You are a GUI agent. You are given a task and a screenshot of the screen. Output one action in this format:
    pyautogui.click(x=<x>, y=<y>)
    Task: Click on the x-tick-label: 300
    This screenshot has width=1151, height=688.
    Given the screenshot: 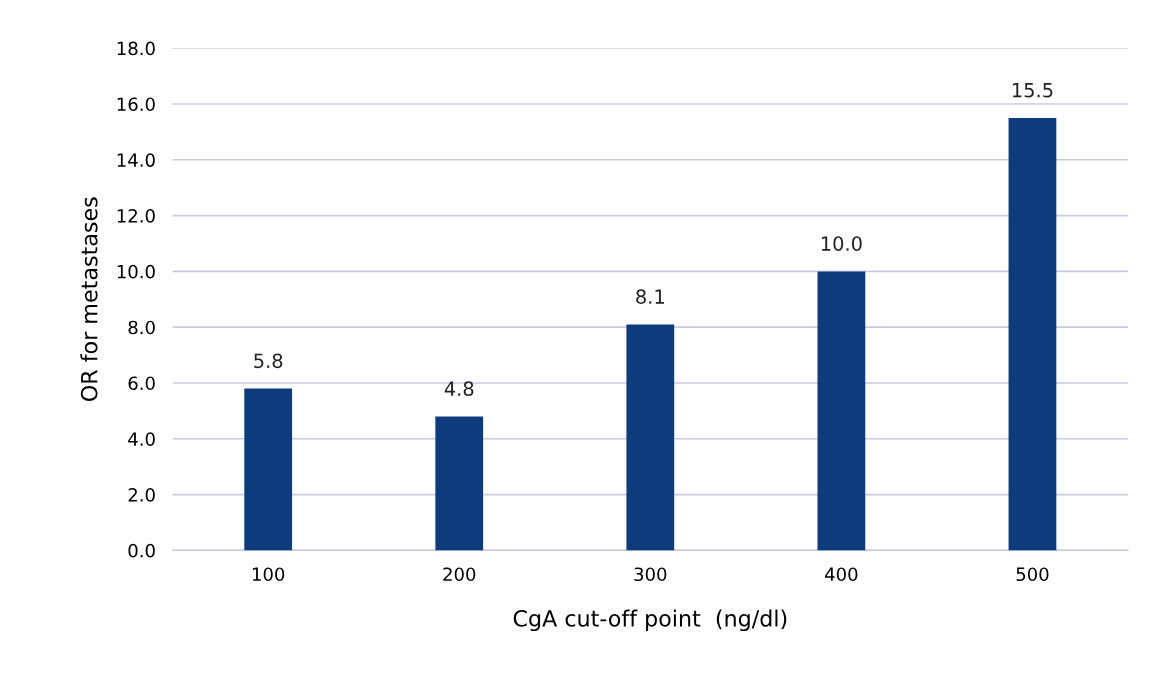 What is the action you would take?
    pyautogui.click(x=650, y=574)
    